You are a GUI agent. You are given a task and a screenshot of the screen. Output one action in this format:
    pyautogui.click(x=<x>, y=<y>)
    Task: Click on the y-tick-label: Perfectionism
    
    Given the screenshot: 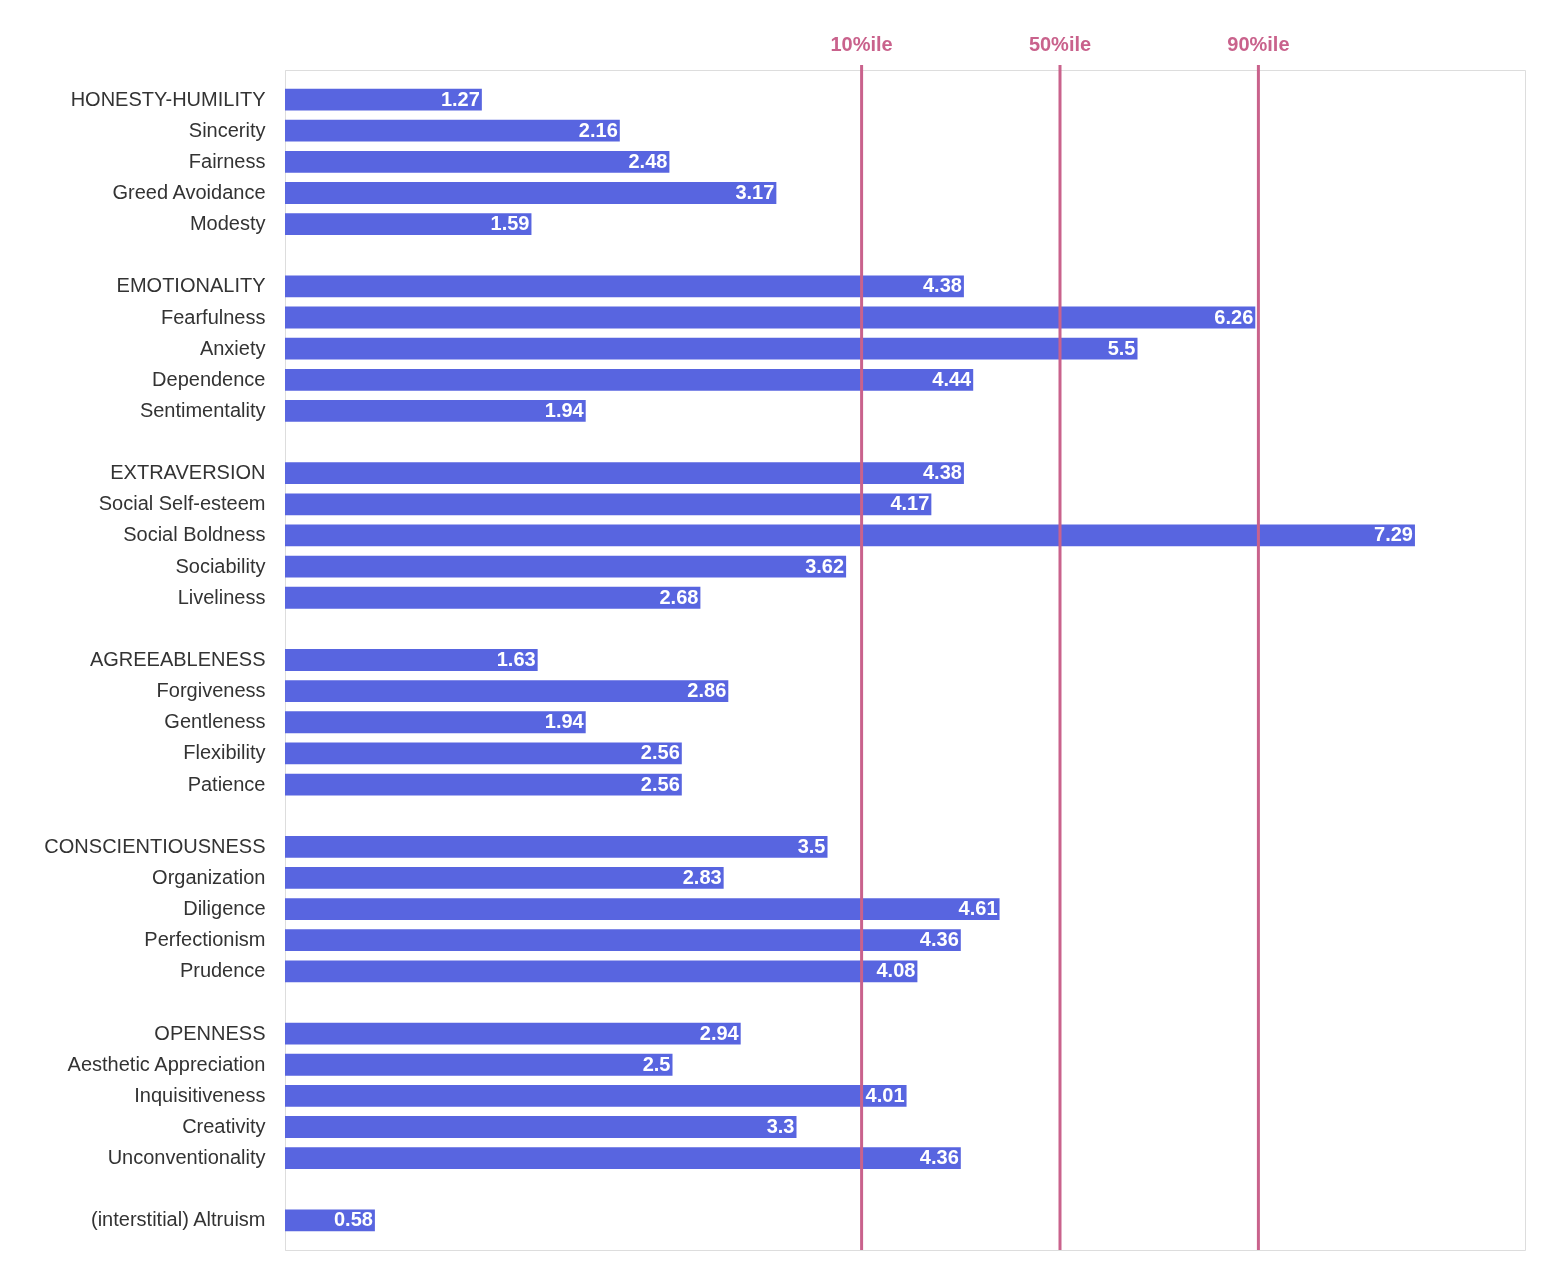 What is the action you would take?
    pyautogui.click(x=205, y=939)
    